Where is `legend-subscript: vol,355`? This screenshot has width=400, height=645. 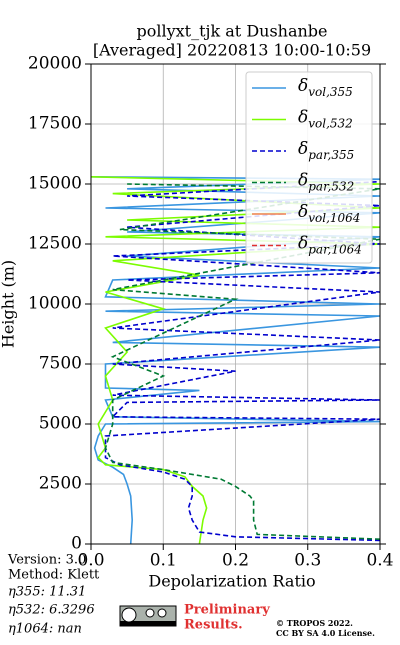 legend-subscript: vol,355 is located at coordinates (330, 92).